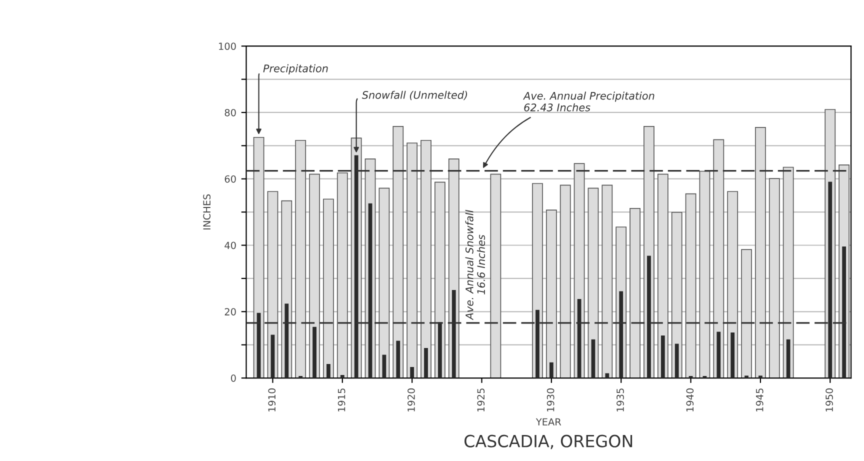  I want to click on text: Precipitation, so click(295, 69).